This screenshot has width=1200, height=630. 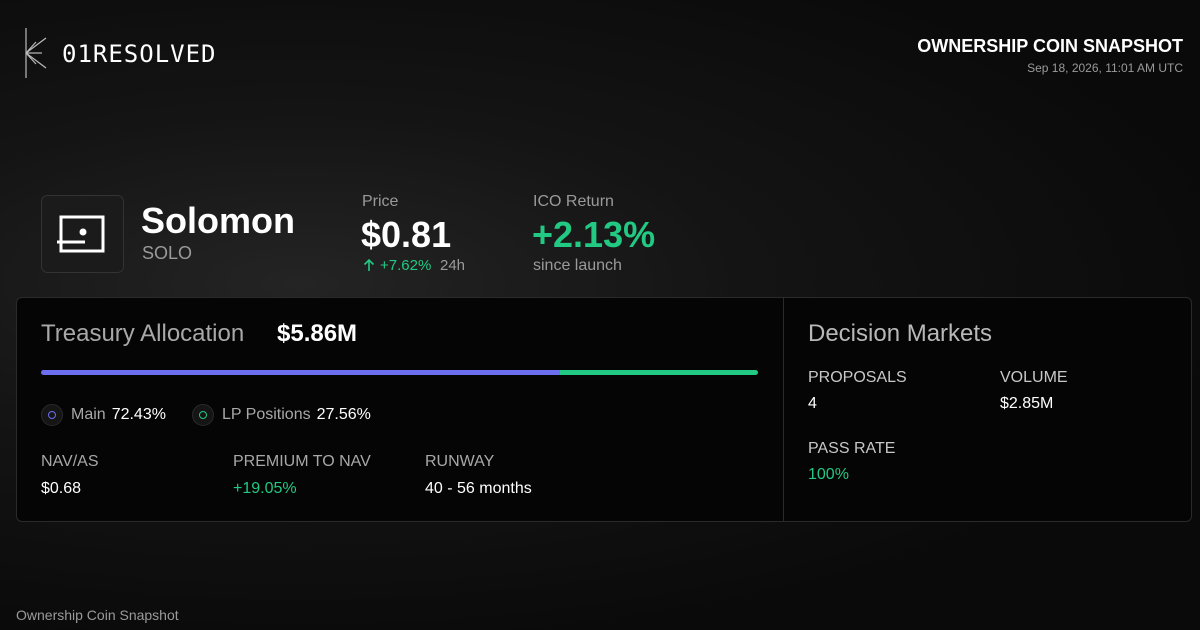 I want to click on treasury-title: Treasury Allocation, so click(x=143, y=333).